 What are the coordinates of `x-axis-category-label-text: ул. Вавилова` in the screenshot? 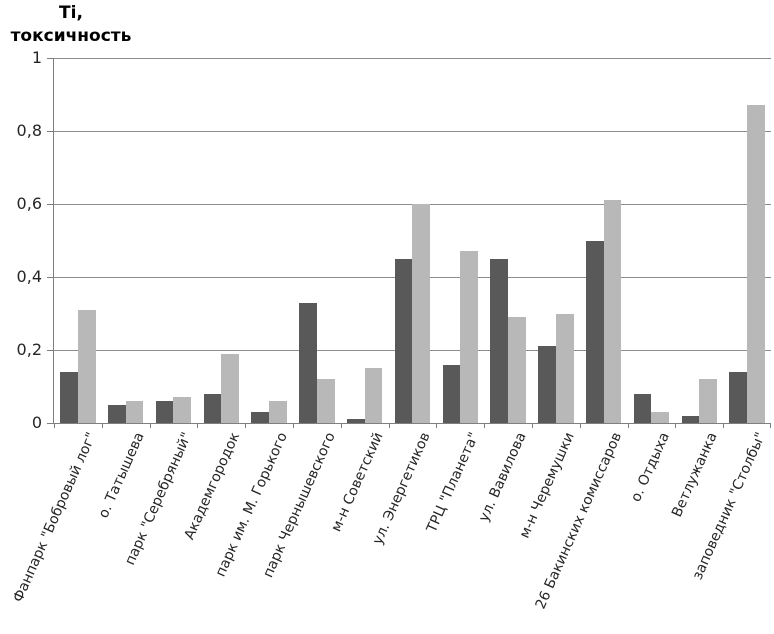 It's located at (503, 477).